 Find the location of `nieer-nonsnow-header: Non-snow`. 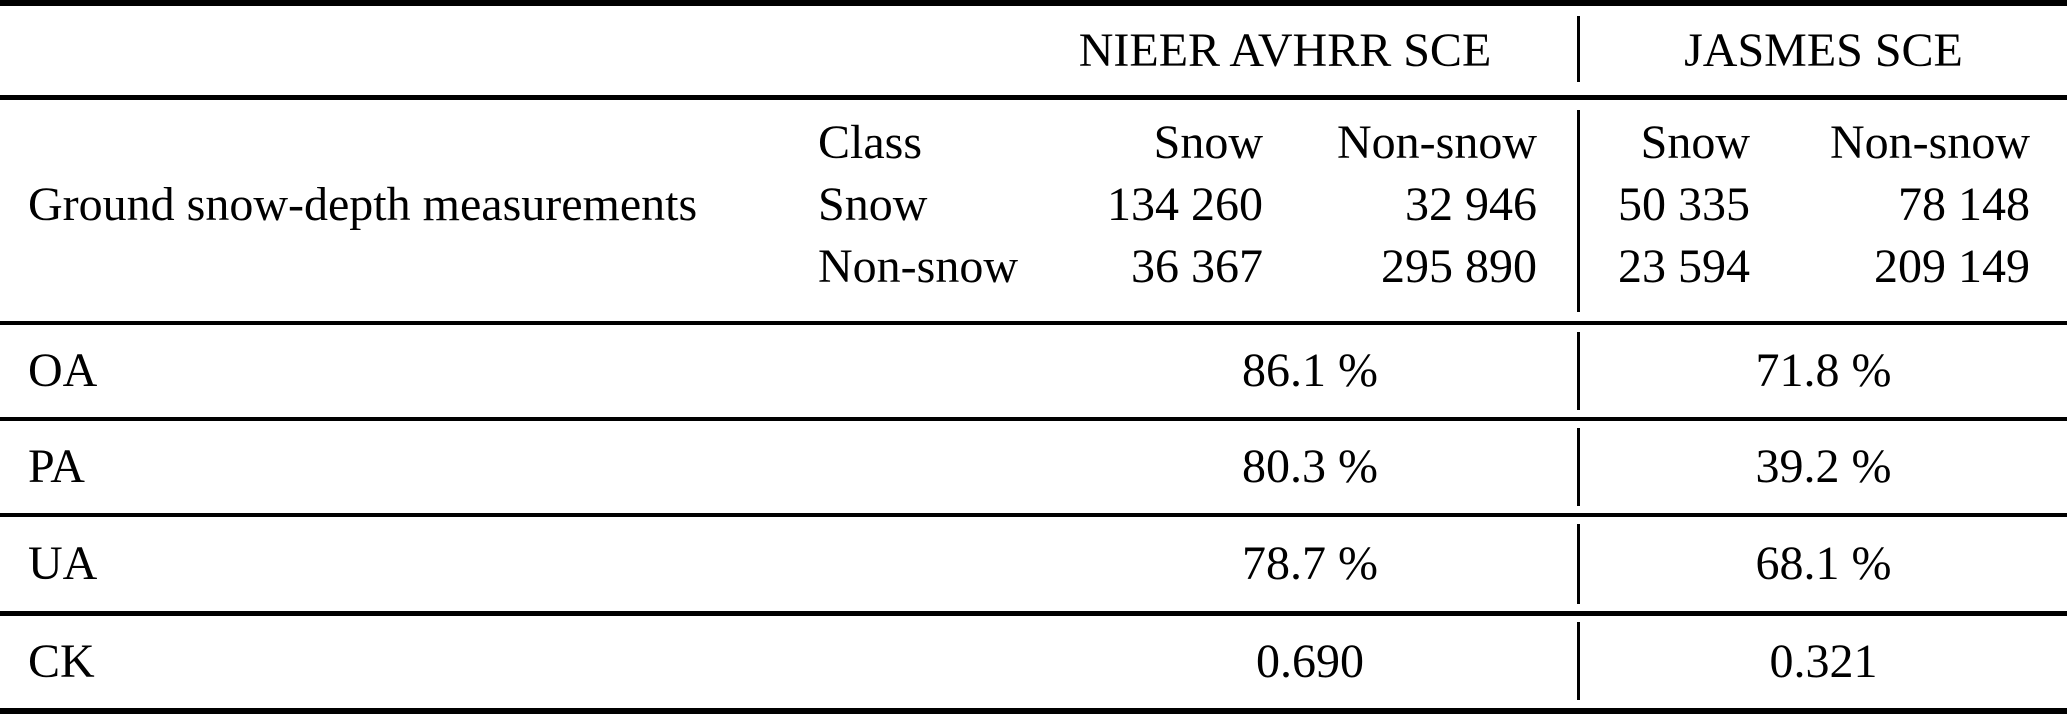

nieer-nonsnow-header: Non-snow is located at coordinates (1437, 142).